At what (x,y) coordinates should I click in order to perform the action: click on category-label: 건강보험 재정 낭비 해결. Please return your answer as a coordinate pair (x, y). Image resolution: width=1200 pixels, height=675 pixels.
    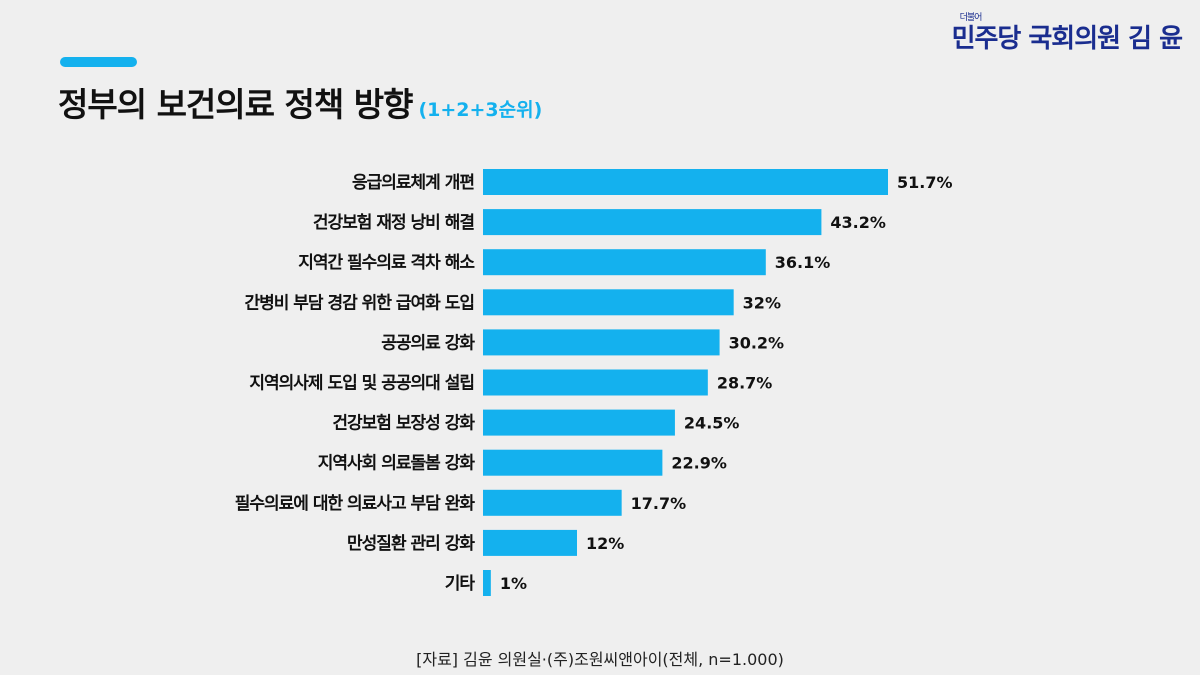
    Looking at the image, I should click on (394, 222).